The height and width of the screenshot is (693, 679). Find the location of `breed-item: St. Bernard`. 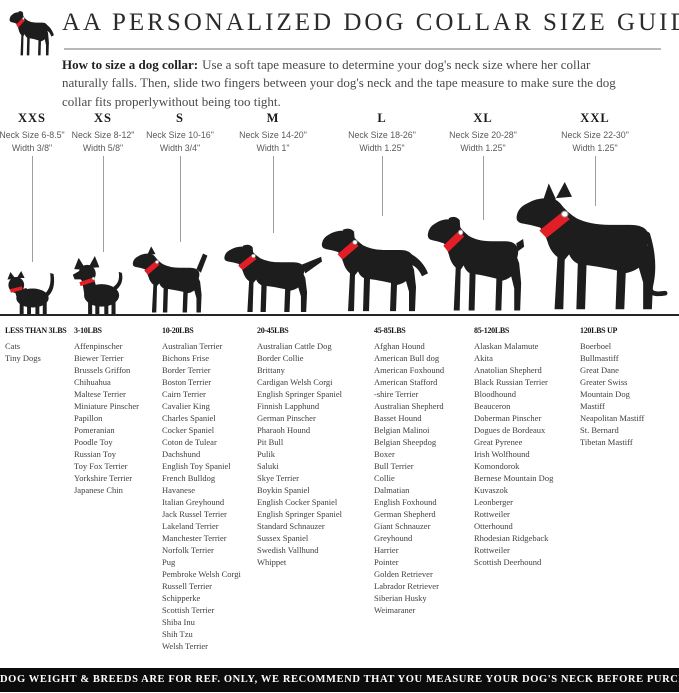

breed-item: St. Bernard is located at coordinates (599, 430).